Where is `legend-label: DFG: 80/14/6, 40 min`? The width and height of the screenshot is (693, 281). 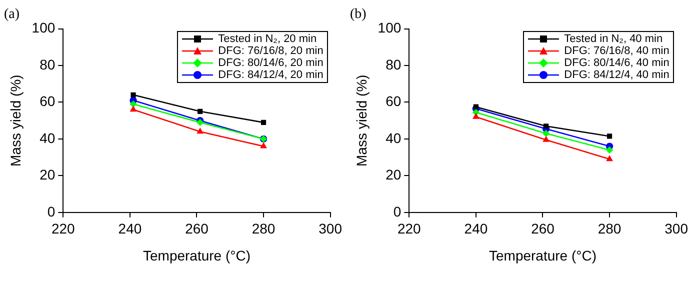 legend-label: DFG: 80/14/6, 40 min is located at coordinates (617, 62).